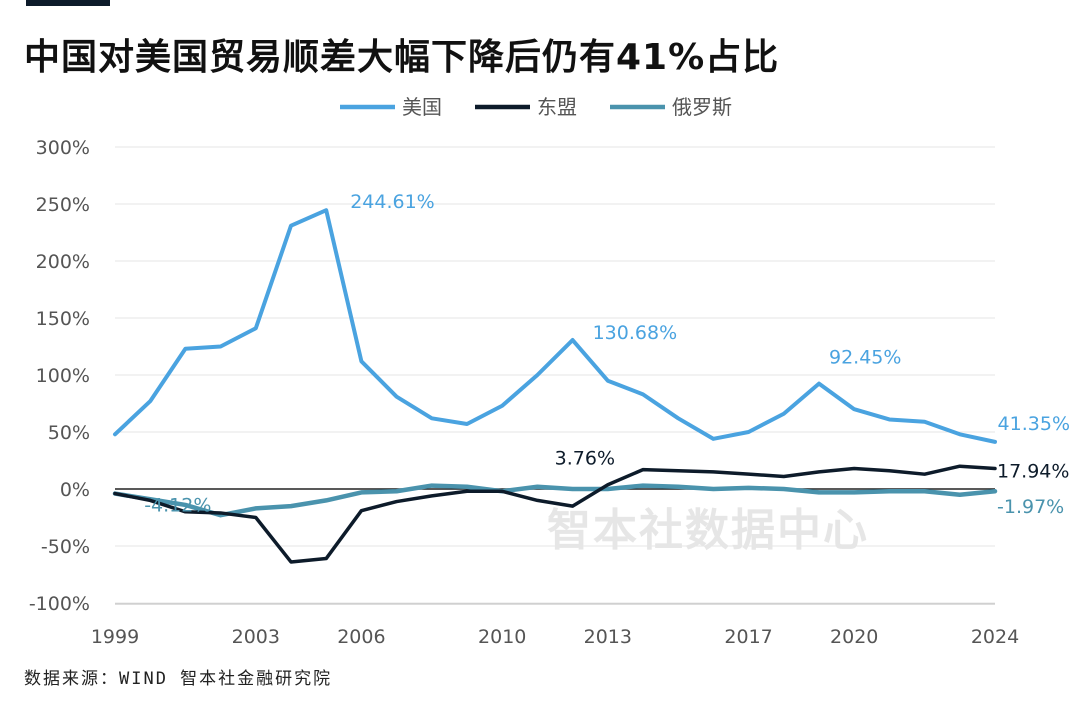 The height and width of the screenshot is (707, 1080). Describe the element at coordinates (536, 107) in the screenshot. I see `legend: 美国 东盟 俄罗斯` at that location.